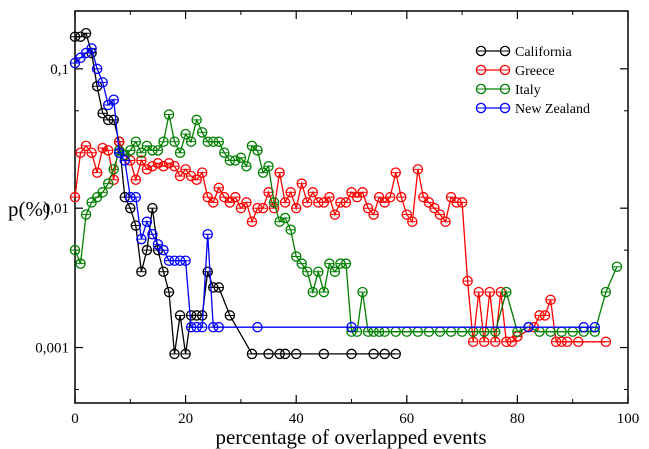  I want to click on legend: California Greece Italy New Zealand, so click(532, 81).